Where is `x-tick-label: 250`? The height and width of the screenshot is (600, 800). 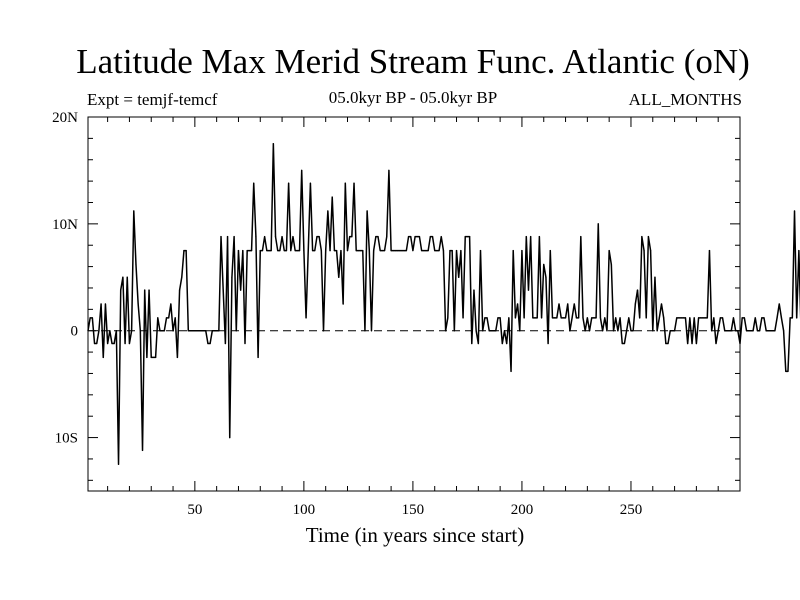 x-tick-label: 250 is located at coordinates (631, 510).